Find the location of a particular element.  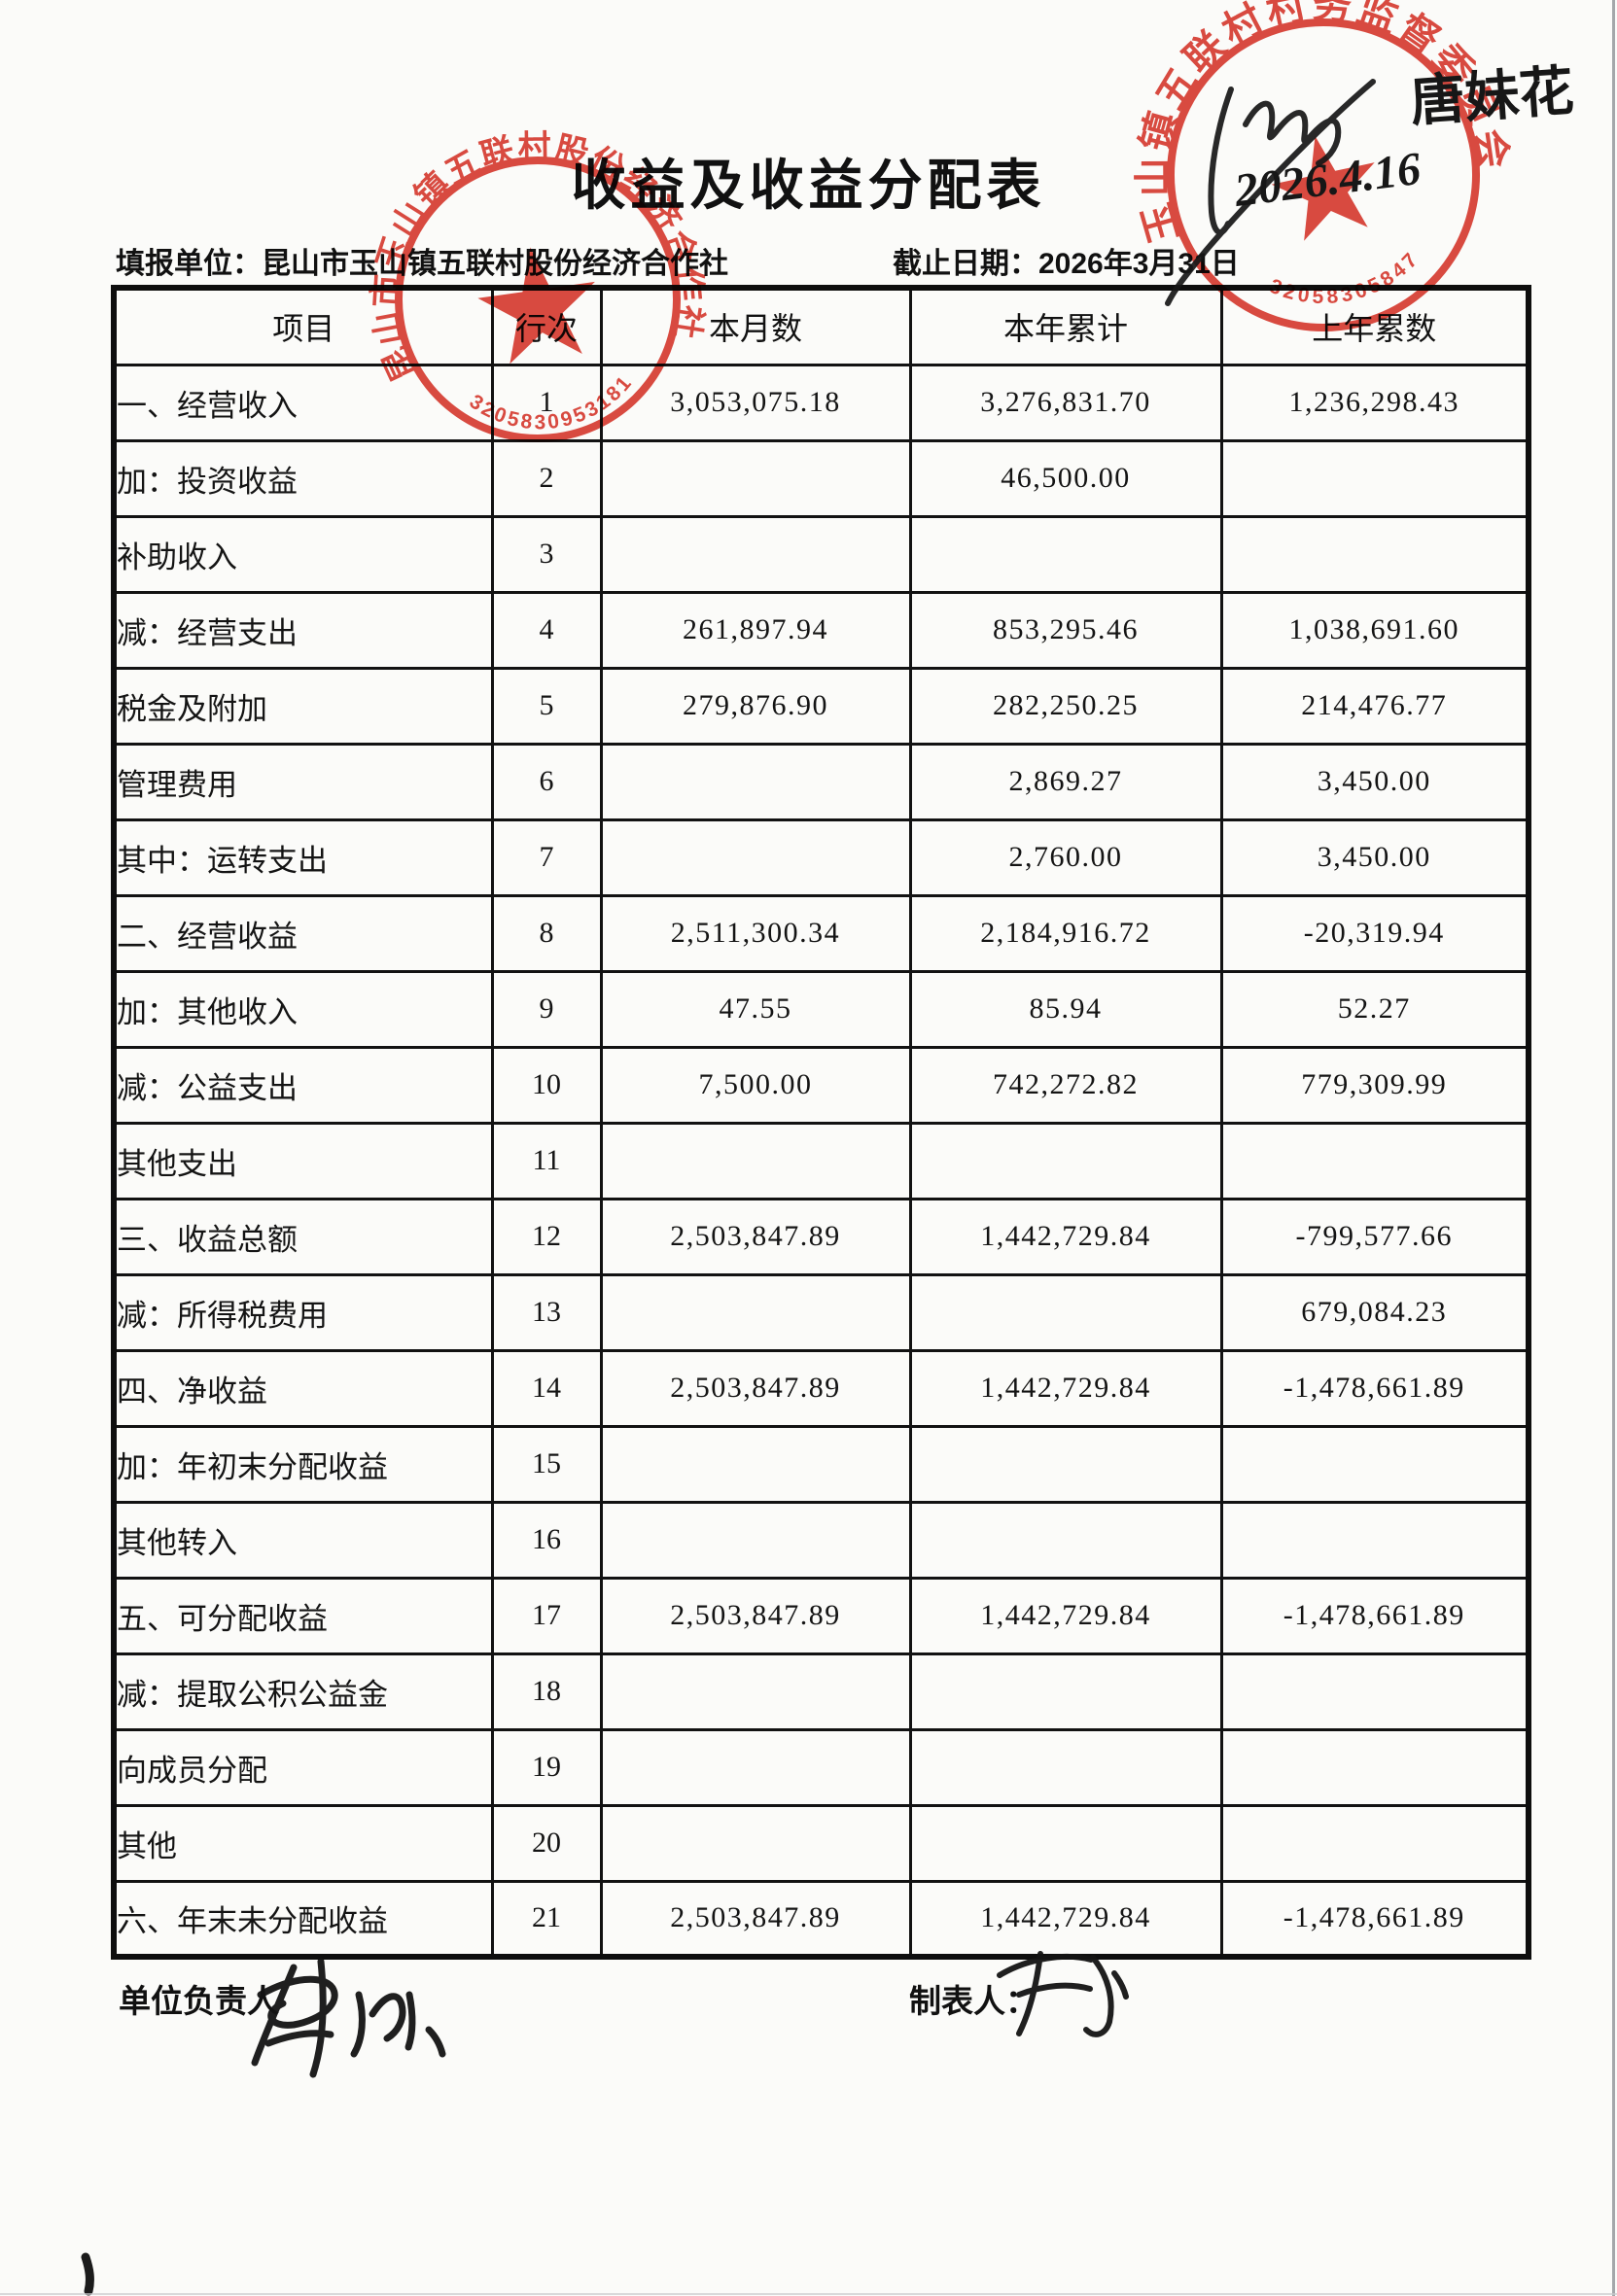

row-month-value: 47.55 is located at coordinates (755, 1009).